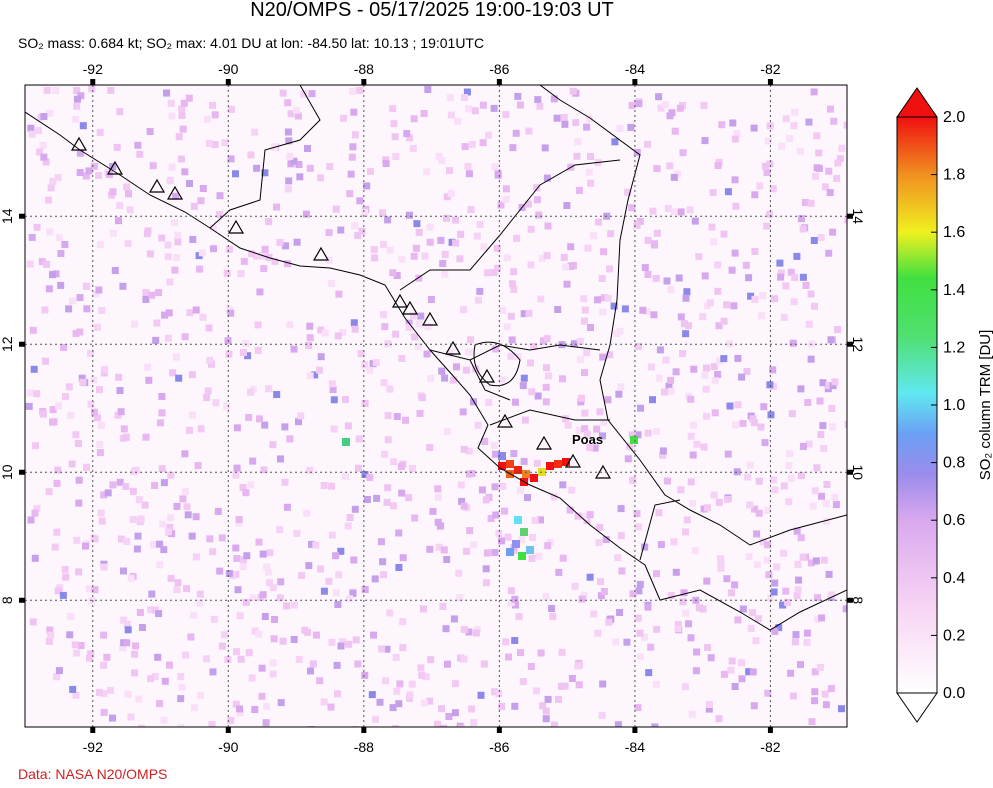 Image resolution: width=993 pixels, height=788 pixels. I want to click on lat-tick-label: 8, so click(858, 600).